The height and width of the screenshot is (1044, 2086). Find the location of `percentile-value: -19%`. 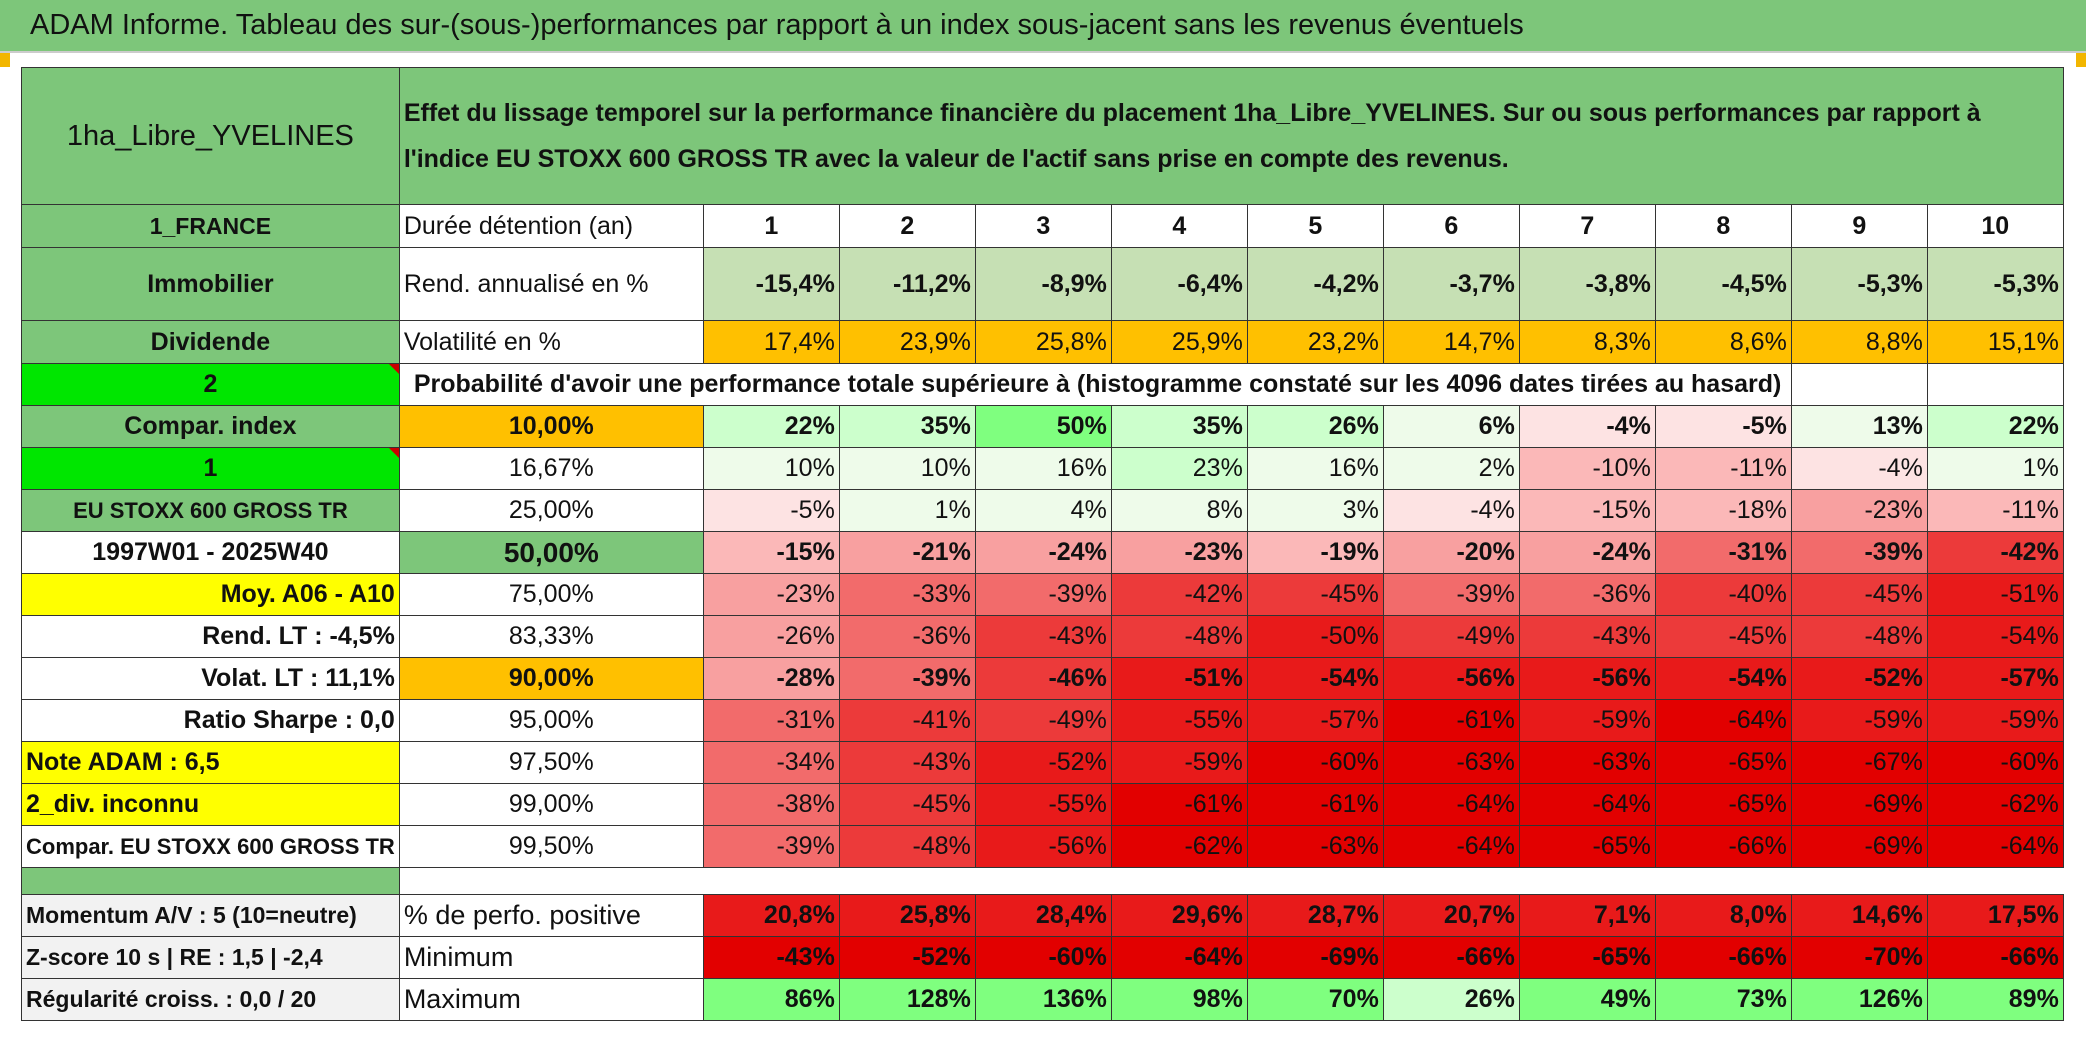

percentile-value: -19% is located at coordinates (1315, 552).